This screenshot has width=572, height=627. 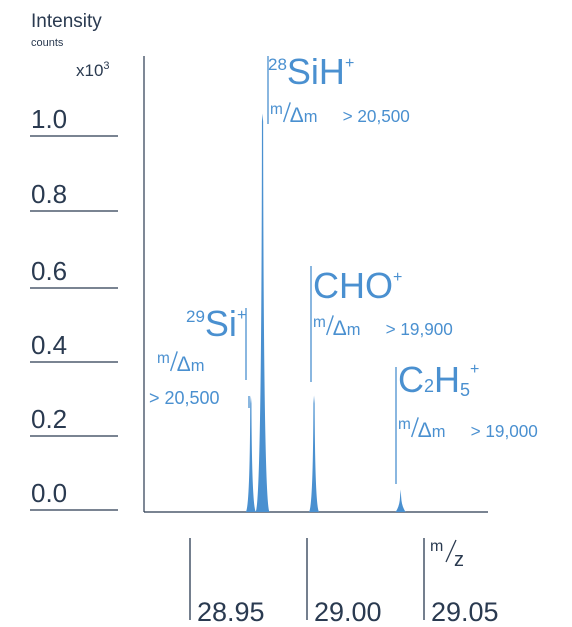 What do you see at coordinates (311, 71) in the screenshot?
I see `ion-label: 28SiH+` at bounding box center [311, 71].